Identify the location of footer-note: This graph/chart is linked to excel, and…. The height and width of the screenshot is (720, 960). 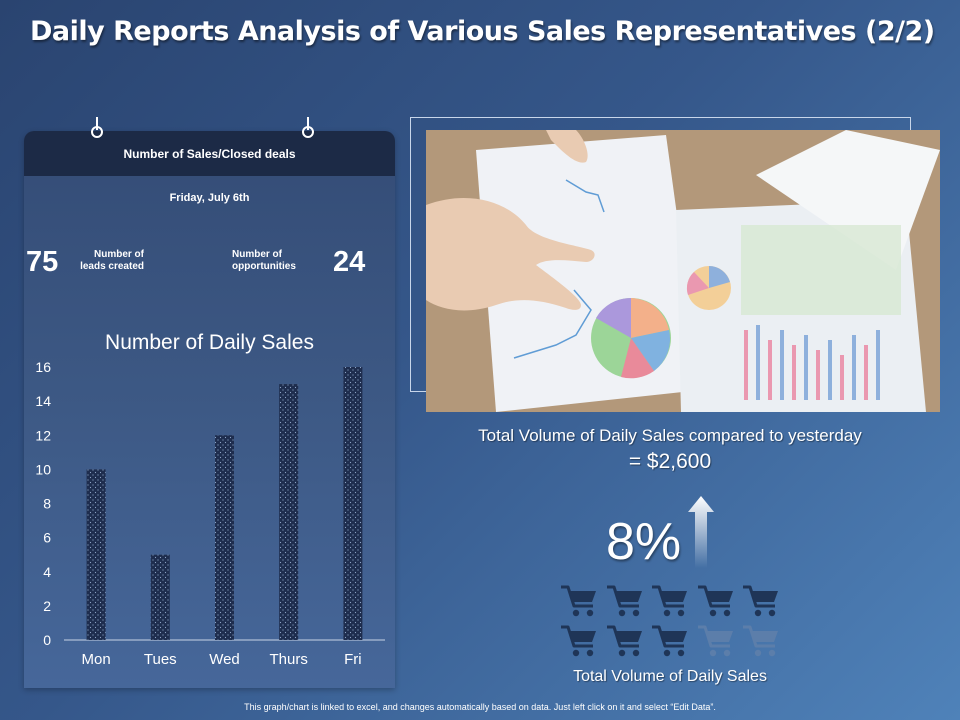
(480, 707).